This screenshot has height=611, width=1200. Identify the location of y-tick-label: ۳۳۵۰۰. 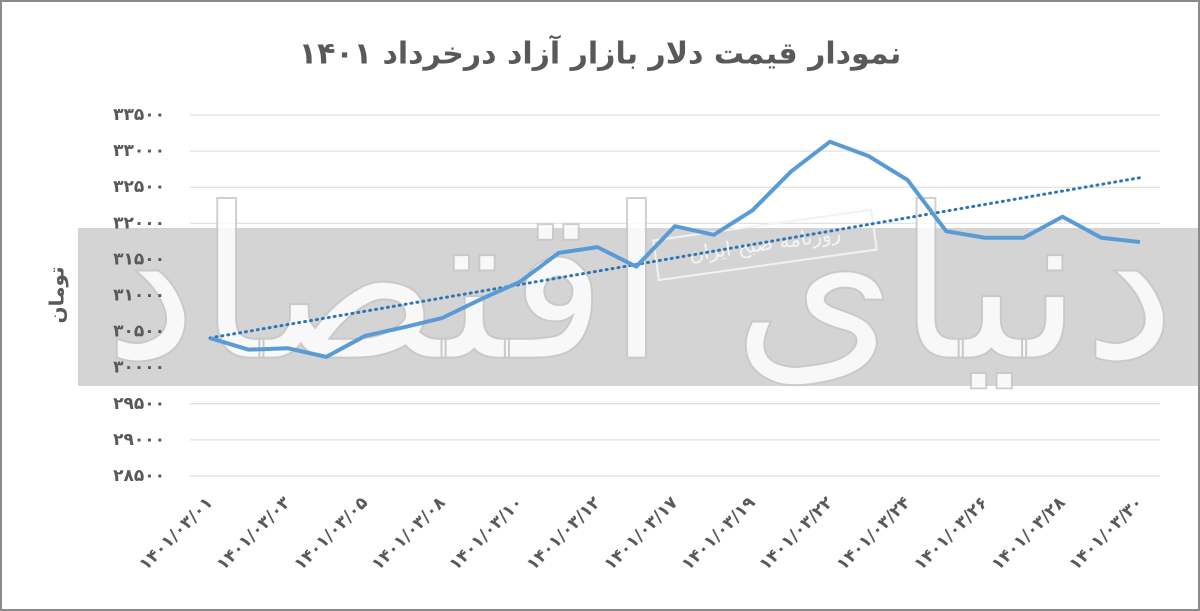
(139, 115).